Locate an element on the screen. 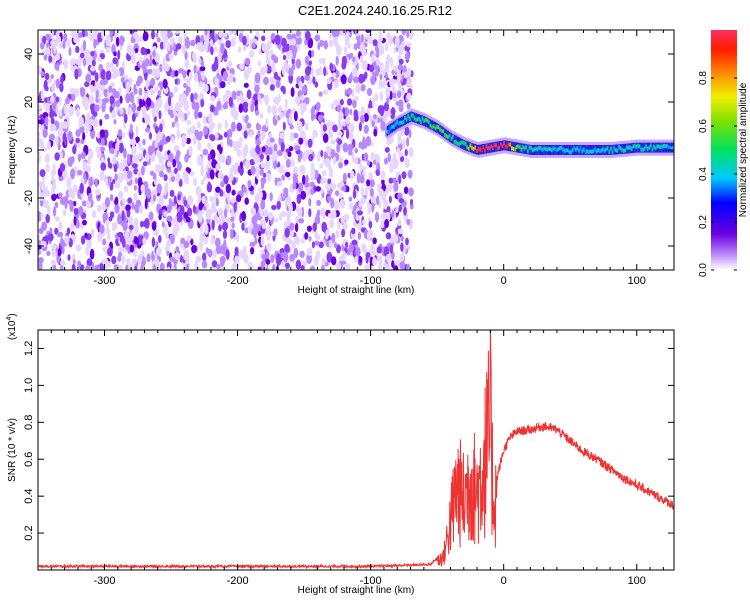 This screenshot has width=750, height=600. x-tick-label: -100 is located at coordinates (371, 281).